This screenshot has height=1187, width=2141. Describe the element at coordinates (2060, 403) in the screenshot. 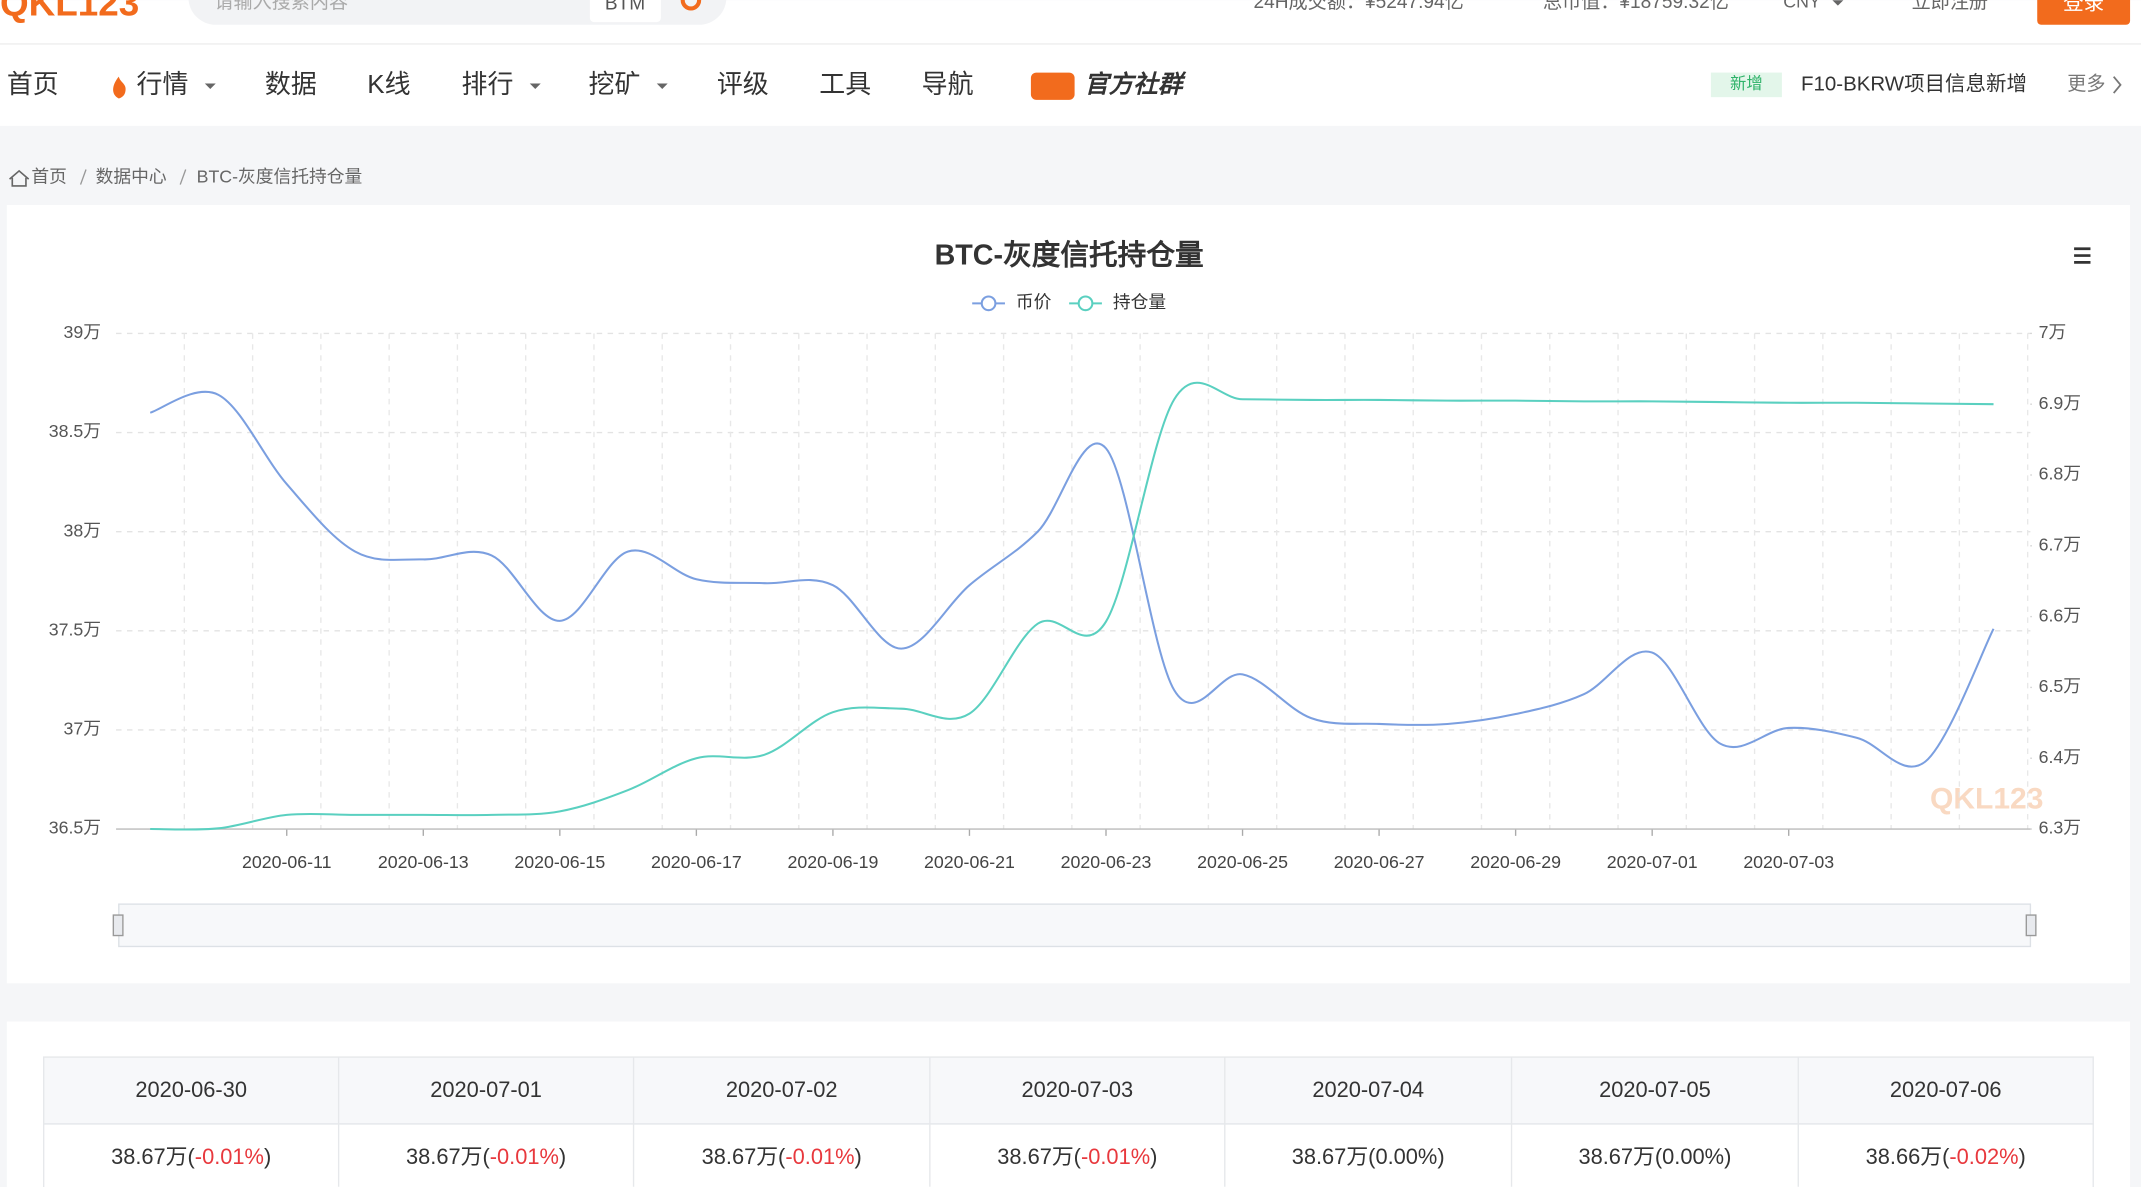

I see `y2-tick-label: 6.9万` at that location.